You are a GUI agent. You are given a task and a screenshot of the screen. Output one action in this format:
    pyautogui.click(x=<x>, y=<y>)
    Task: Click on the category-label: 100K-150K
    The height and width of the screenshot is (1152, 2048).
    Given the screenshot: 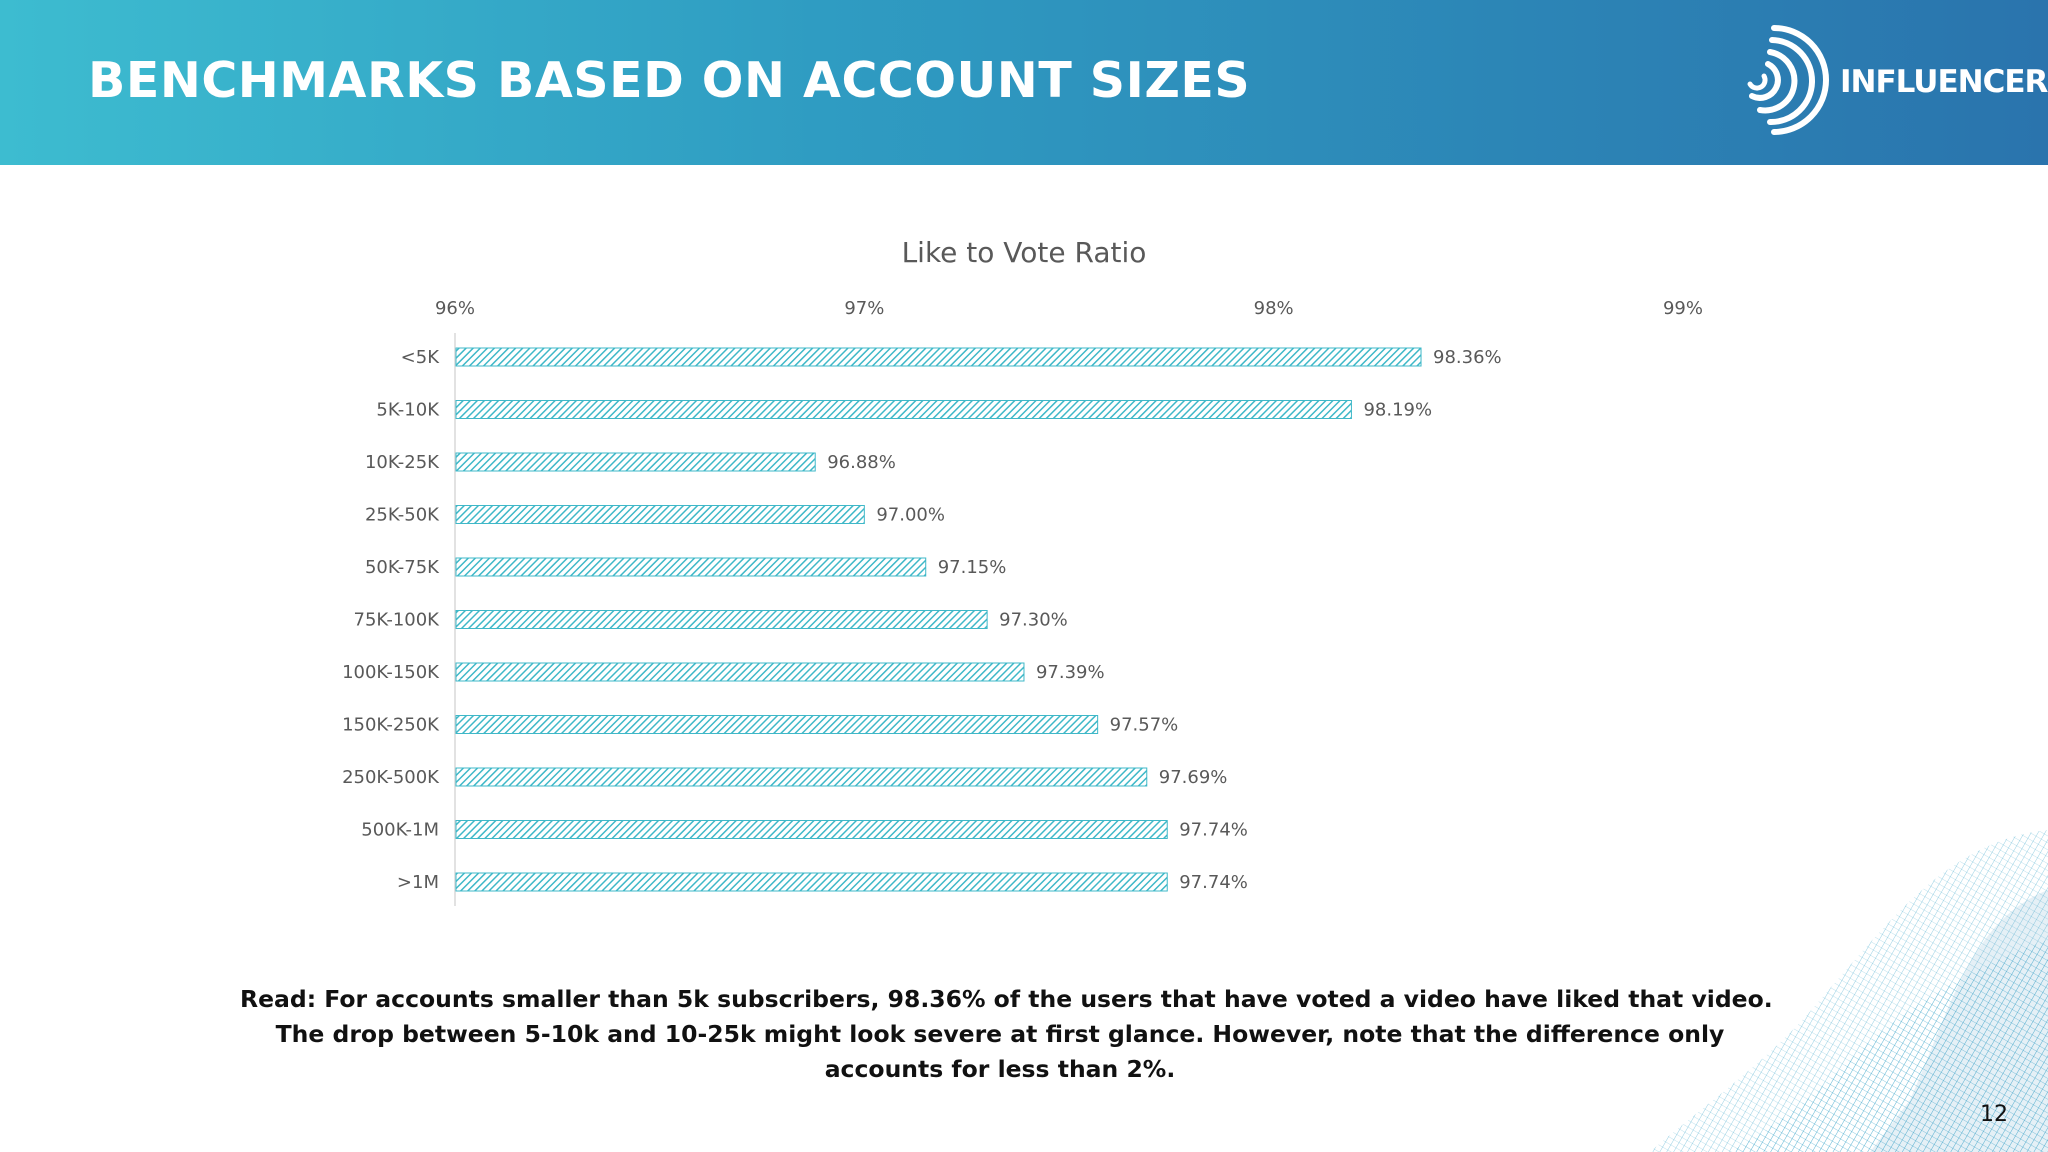 What is the action you would take?
    pyautogui.click(x=391, y=672)
    